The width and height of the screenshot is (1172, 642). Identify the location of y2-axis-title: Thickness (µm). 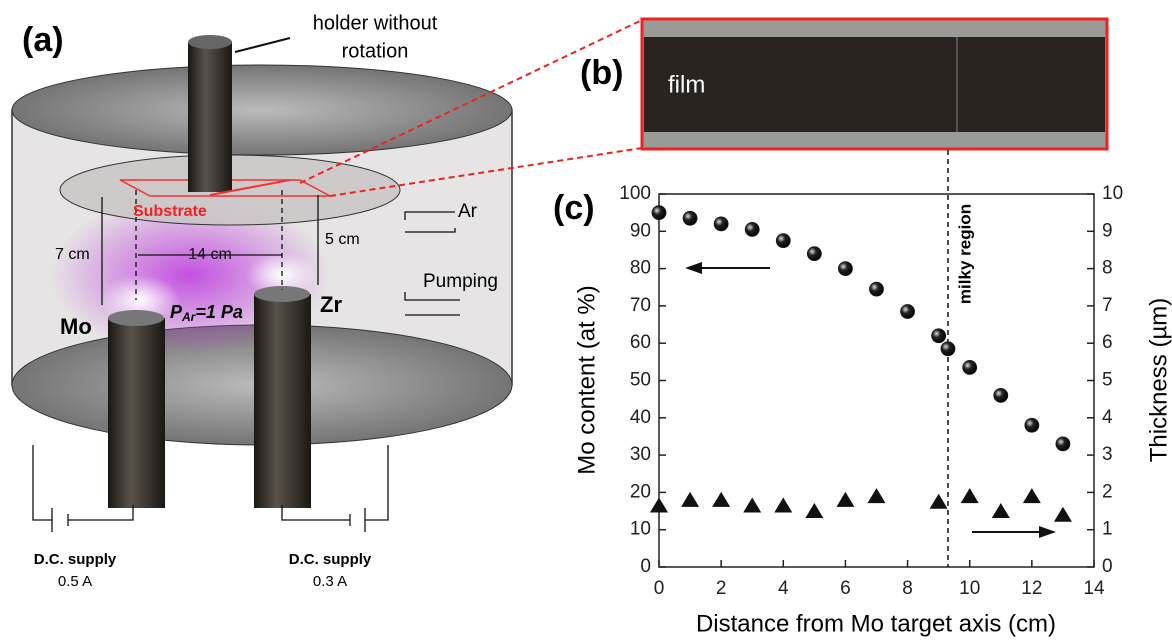
(1158, 380).